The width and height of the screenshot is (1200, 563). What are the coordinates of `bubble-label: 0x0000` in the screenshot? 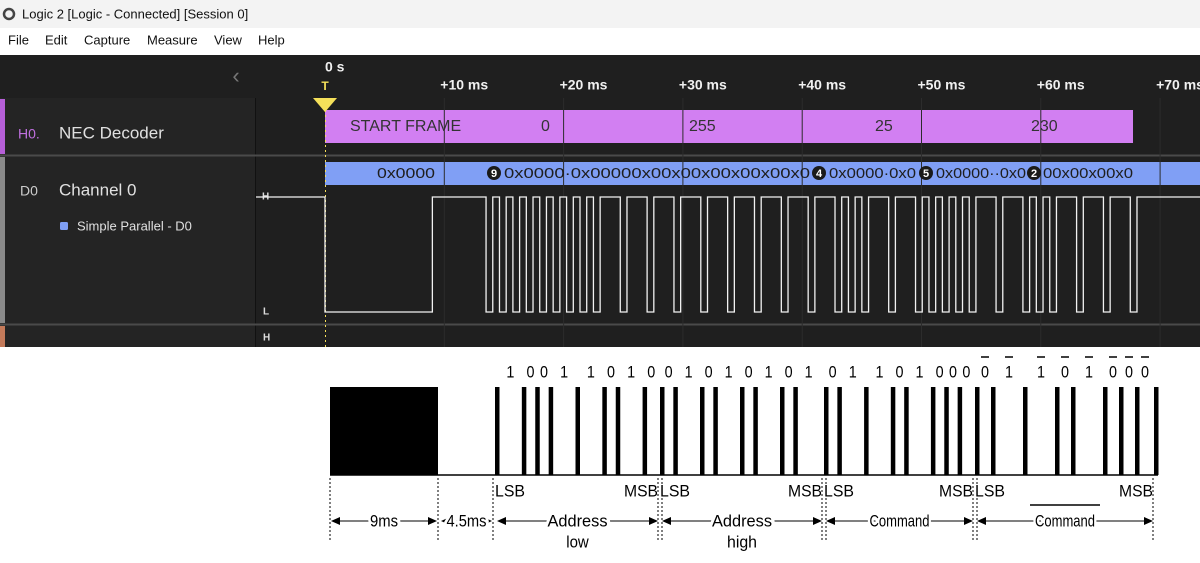 It's located at (406, 173).